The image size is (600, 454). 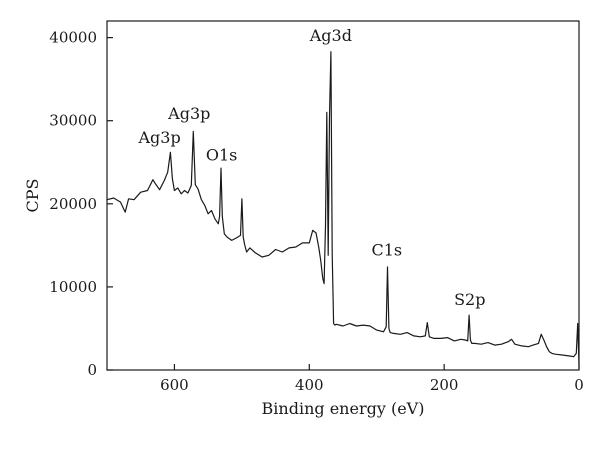 I want to click on peak-label-s2p: S2p, so click(x=469, y=299).